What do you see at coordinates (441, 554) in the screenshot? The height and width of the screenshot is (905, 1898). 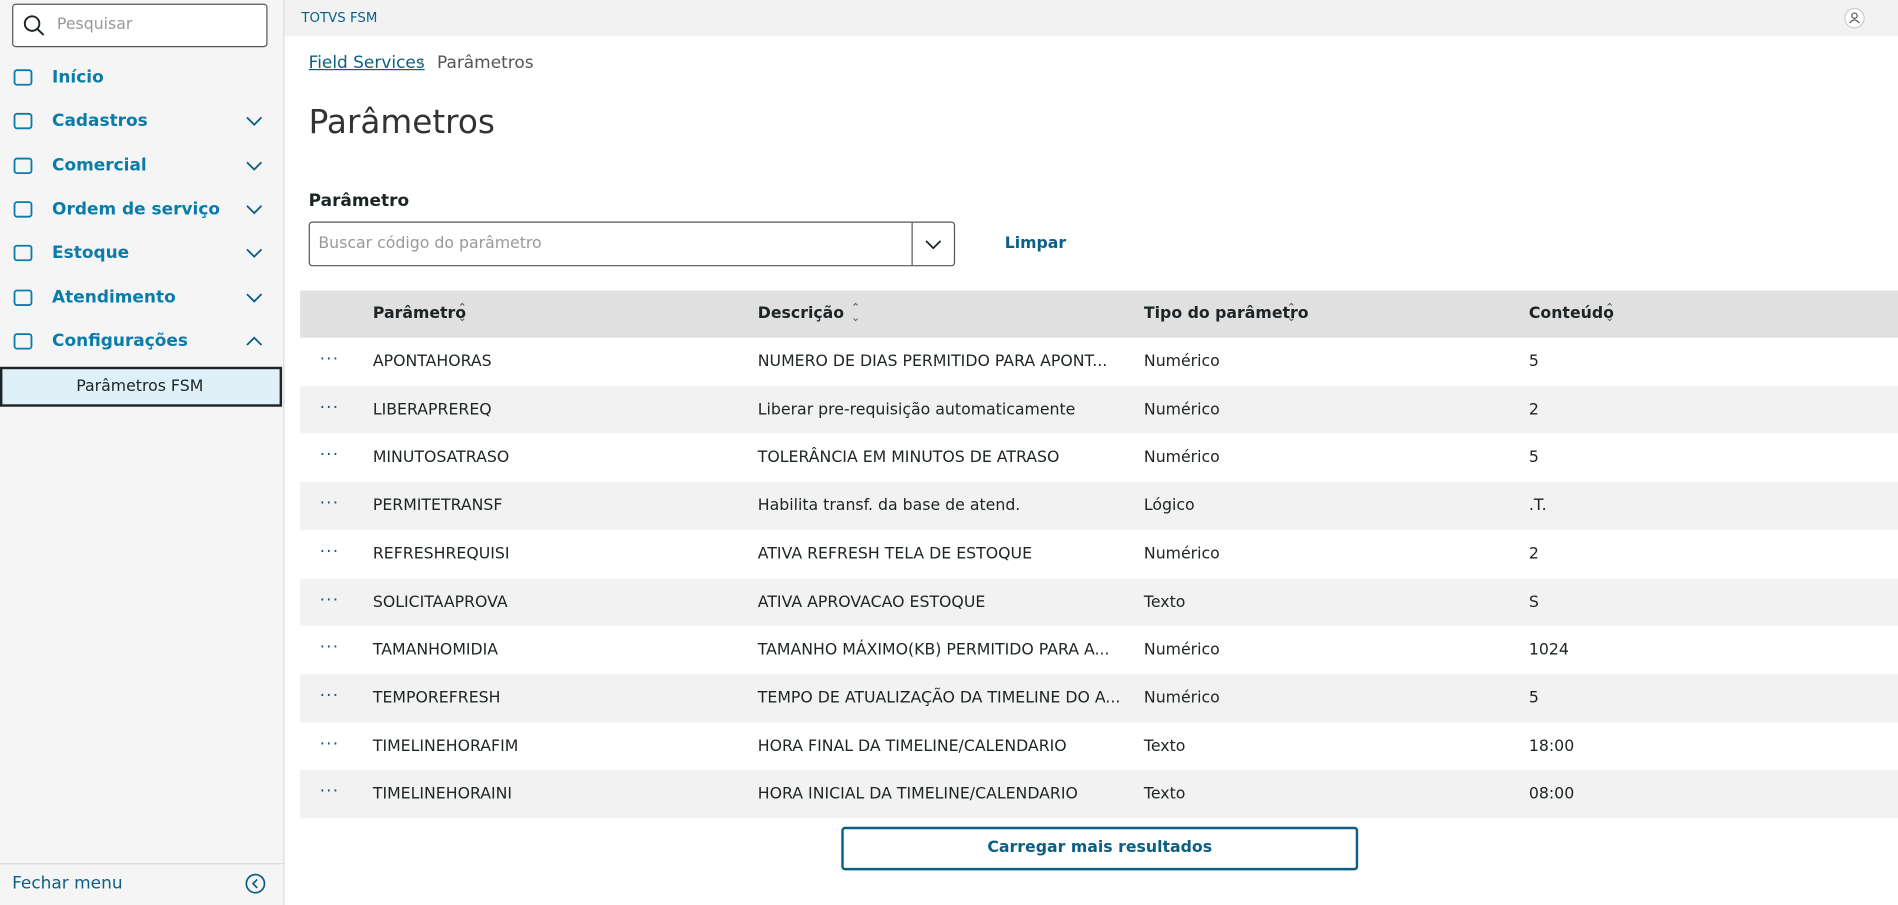 I see `cell: REFRESHREQUISI` at bounding box center [441, 554].